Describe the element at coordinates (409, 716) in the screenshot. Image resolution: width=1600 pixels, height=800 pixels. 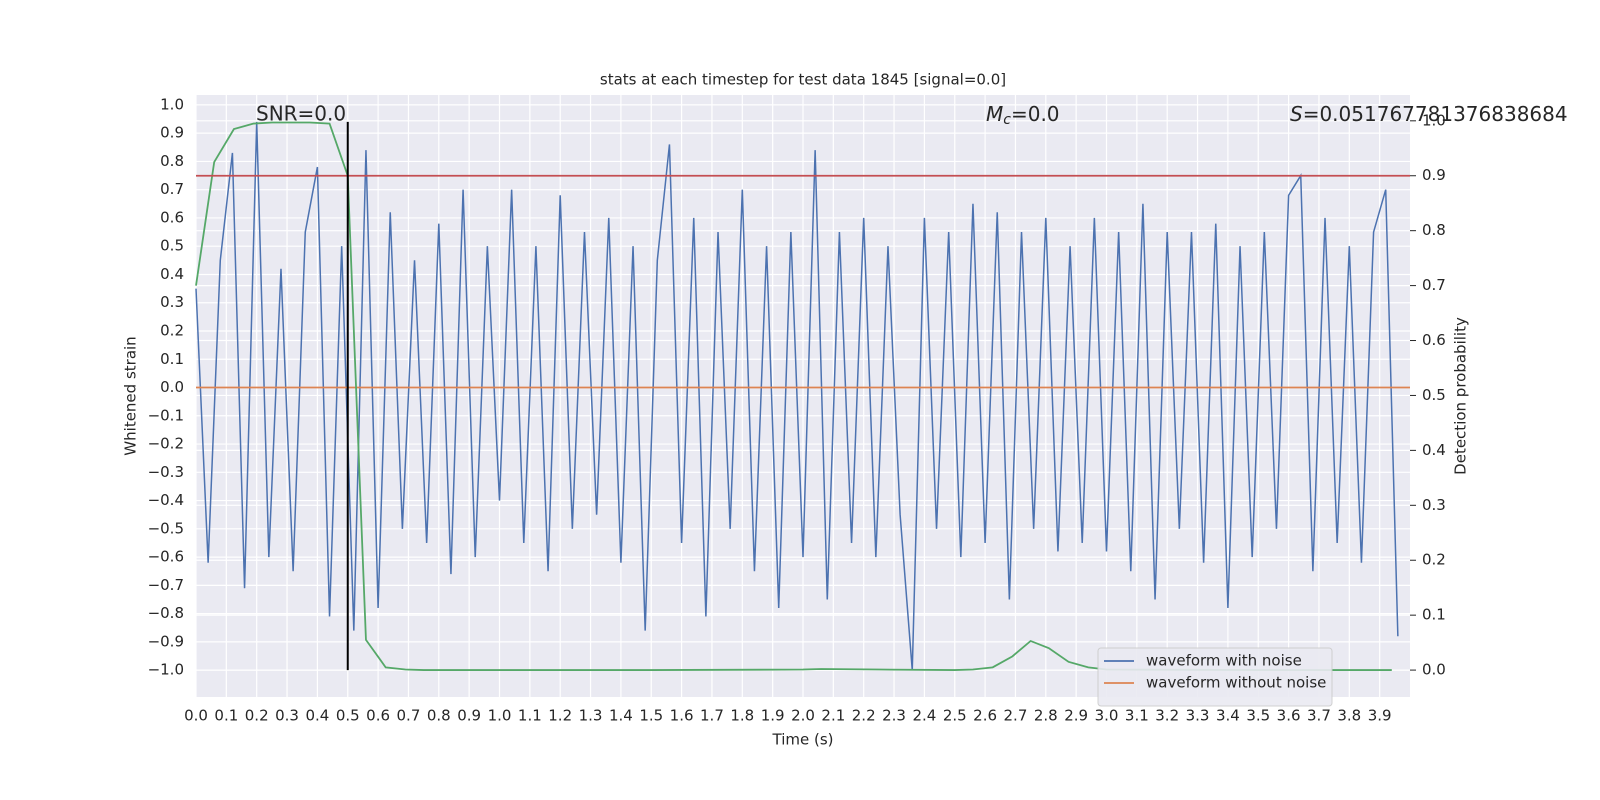
I see `x-tick-label: 0.7` at that location.